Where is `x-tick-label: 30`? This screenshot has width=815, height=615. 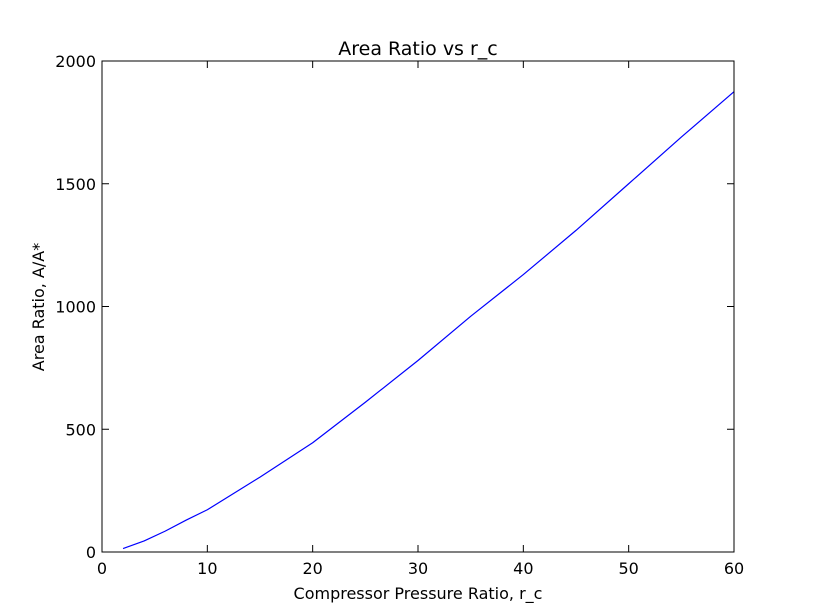 x-tick-label: 30 is located at coordinates (418, 568).